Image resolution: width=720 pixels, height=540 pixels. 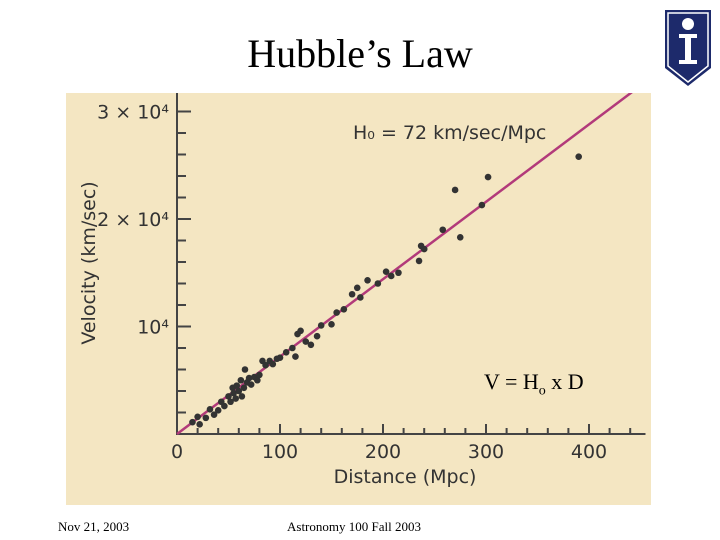 What do you see at coordinates (383, 452) in the screenshot?
I see `x-tick-label: 200` at bounding box center [383, 452].